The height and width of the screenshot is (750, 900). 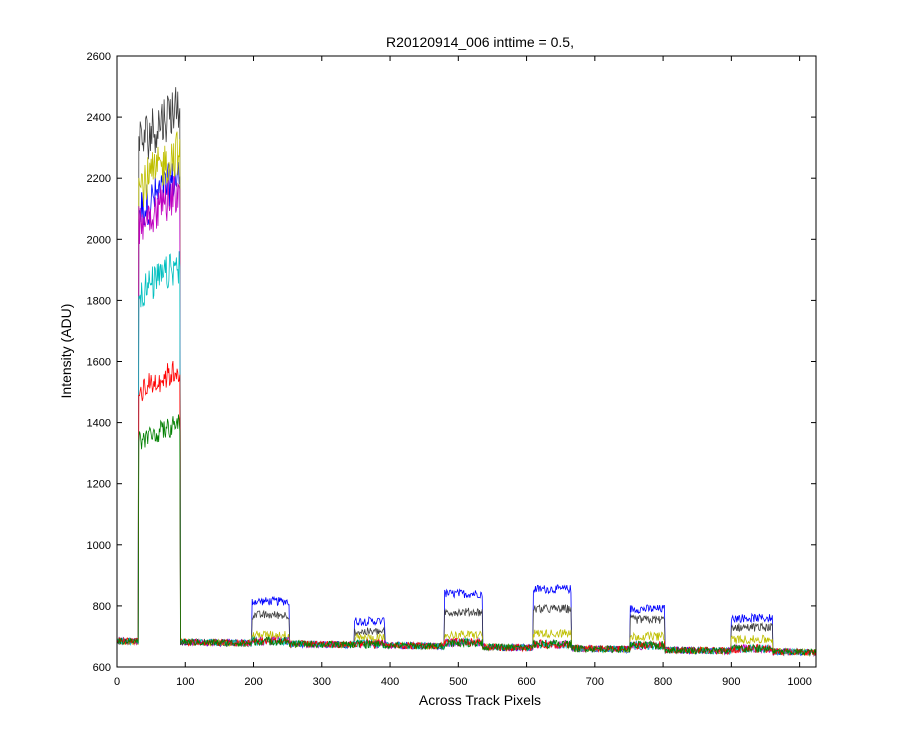 What do you see at coordinates (253, 682) in the screenshot?
I see `x-tick-label: 200` at bounding box center [253, 682].